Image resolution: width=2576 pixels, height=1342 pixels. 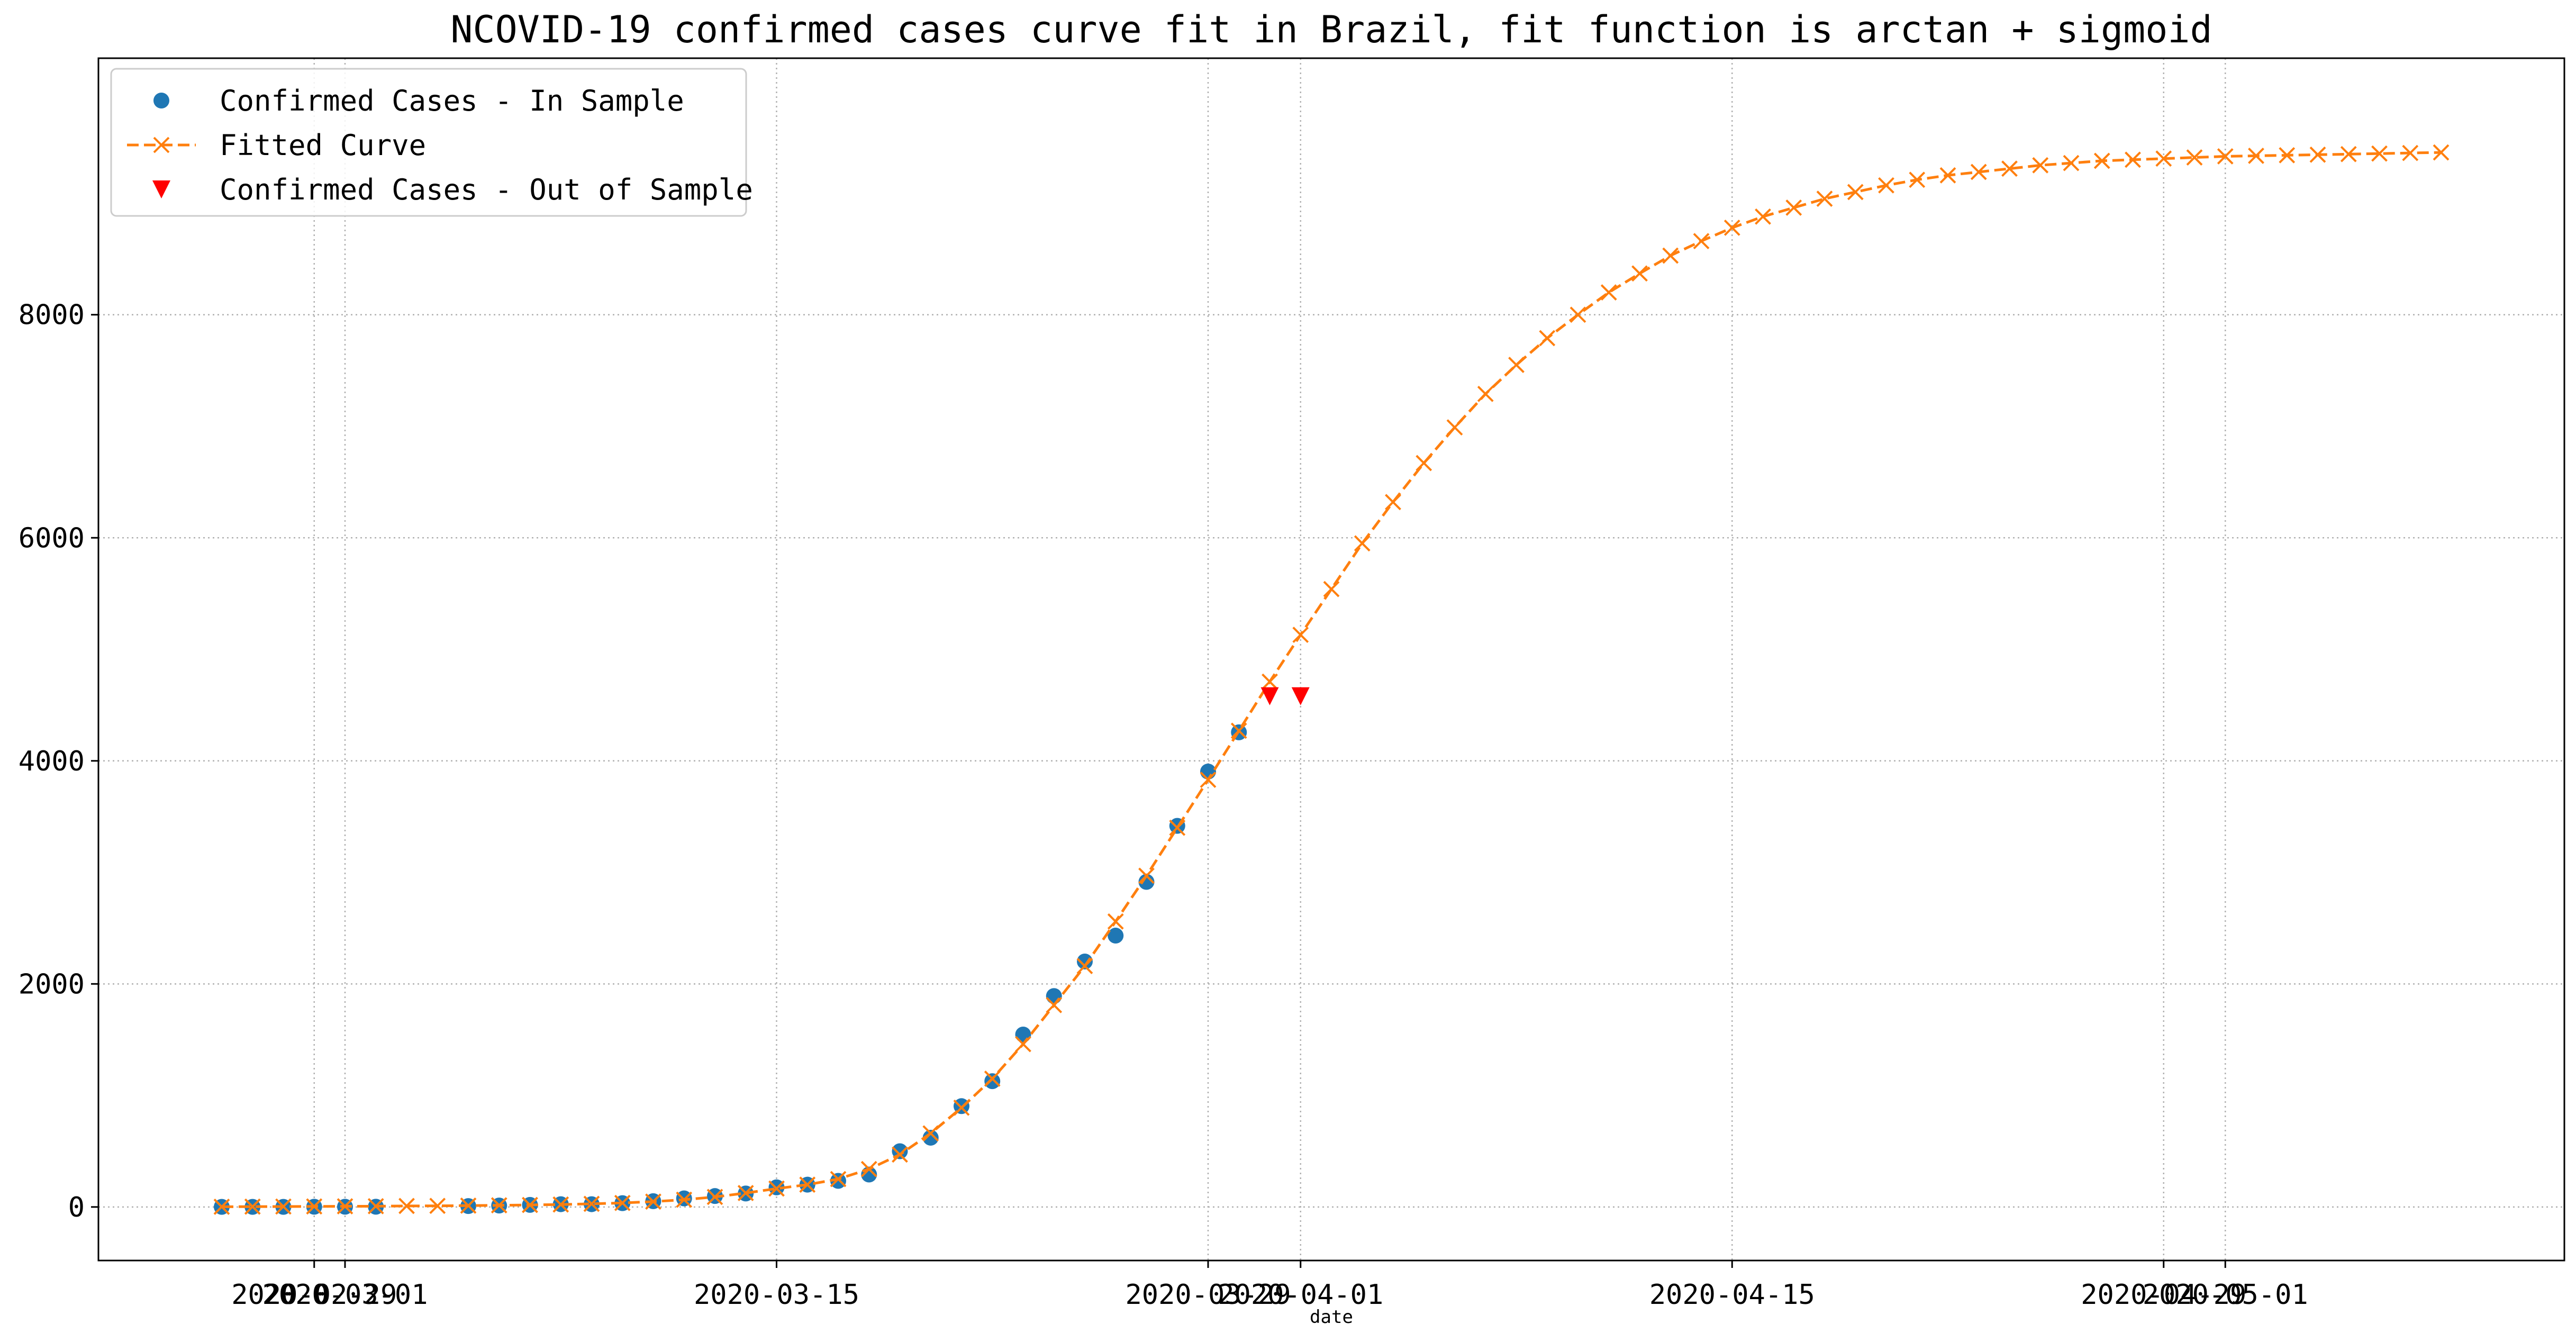 What do you see at coordinates (323, 145) in the screenshot?
I see `legend-label: Fitted Curve` at bounding box center [323, 145].